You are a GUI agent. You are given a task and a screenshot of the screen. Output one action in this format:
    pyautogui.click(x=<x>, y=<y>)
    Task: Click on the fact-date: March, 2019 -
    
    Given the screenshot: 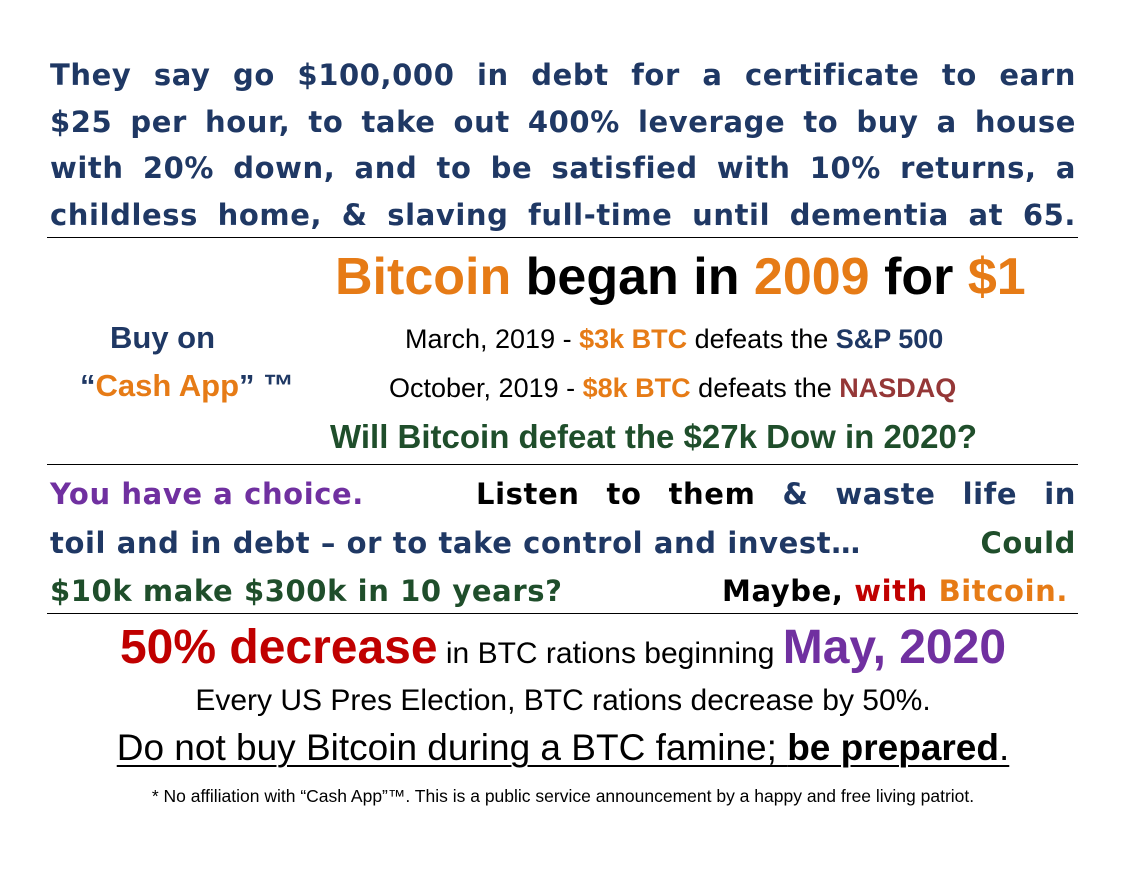 What is the action you would take?
    pyautogui.click(x=492, y=339)
    